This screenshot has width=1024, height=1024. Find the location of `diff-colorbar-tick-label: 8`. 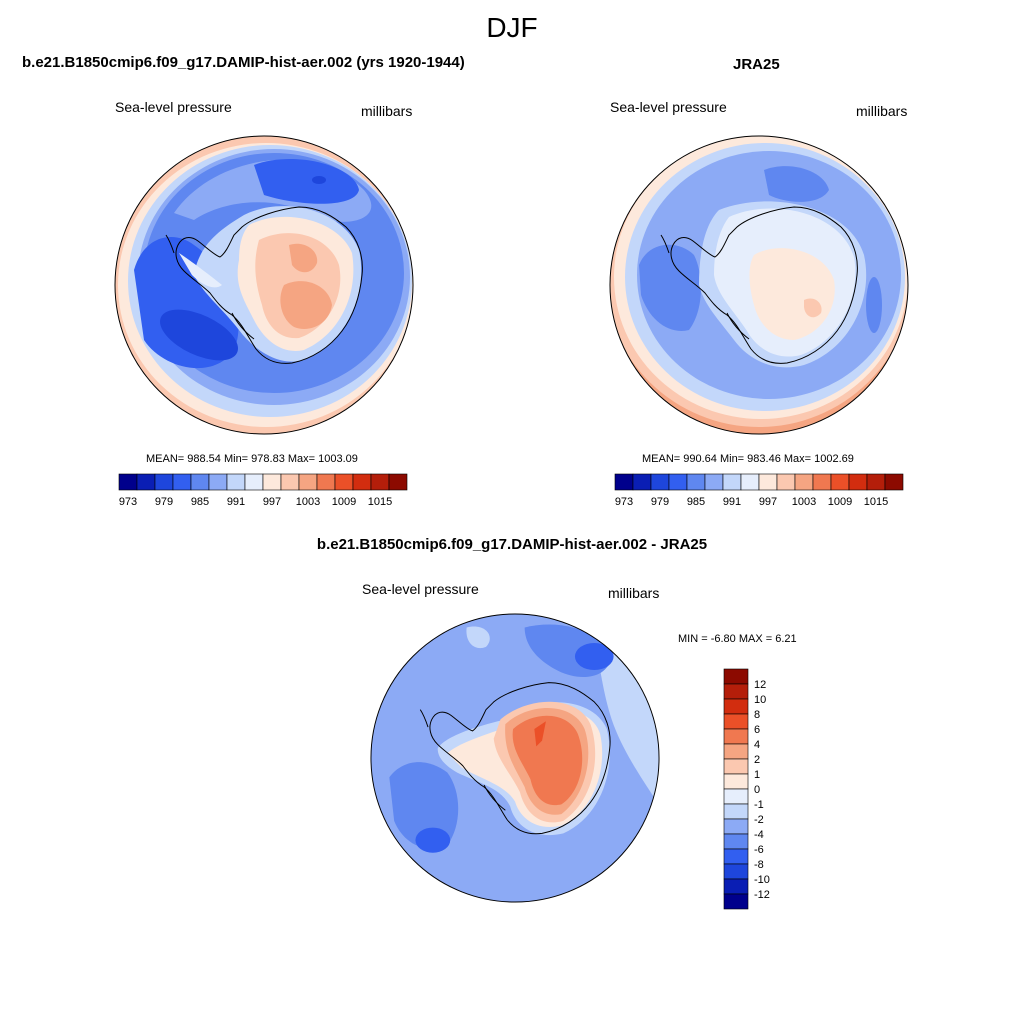

diff-colorbar-tick-label: 8 is located at coordinates (757, 715).